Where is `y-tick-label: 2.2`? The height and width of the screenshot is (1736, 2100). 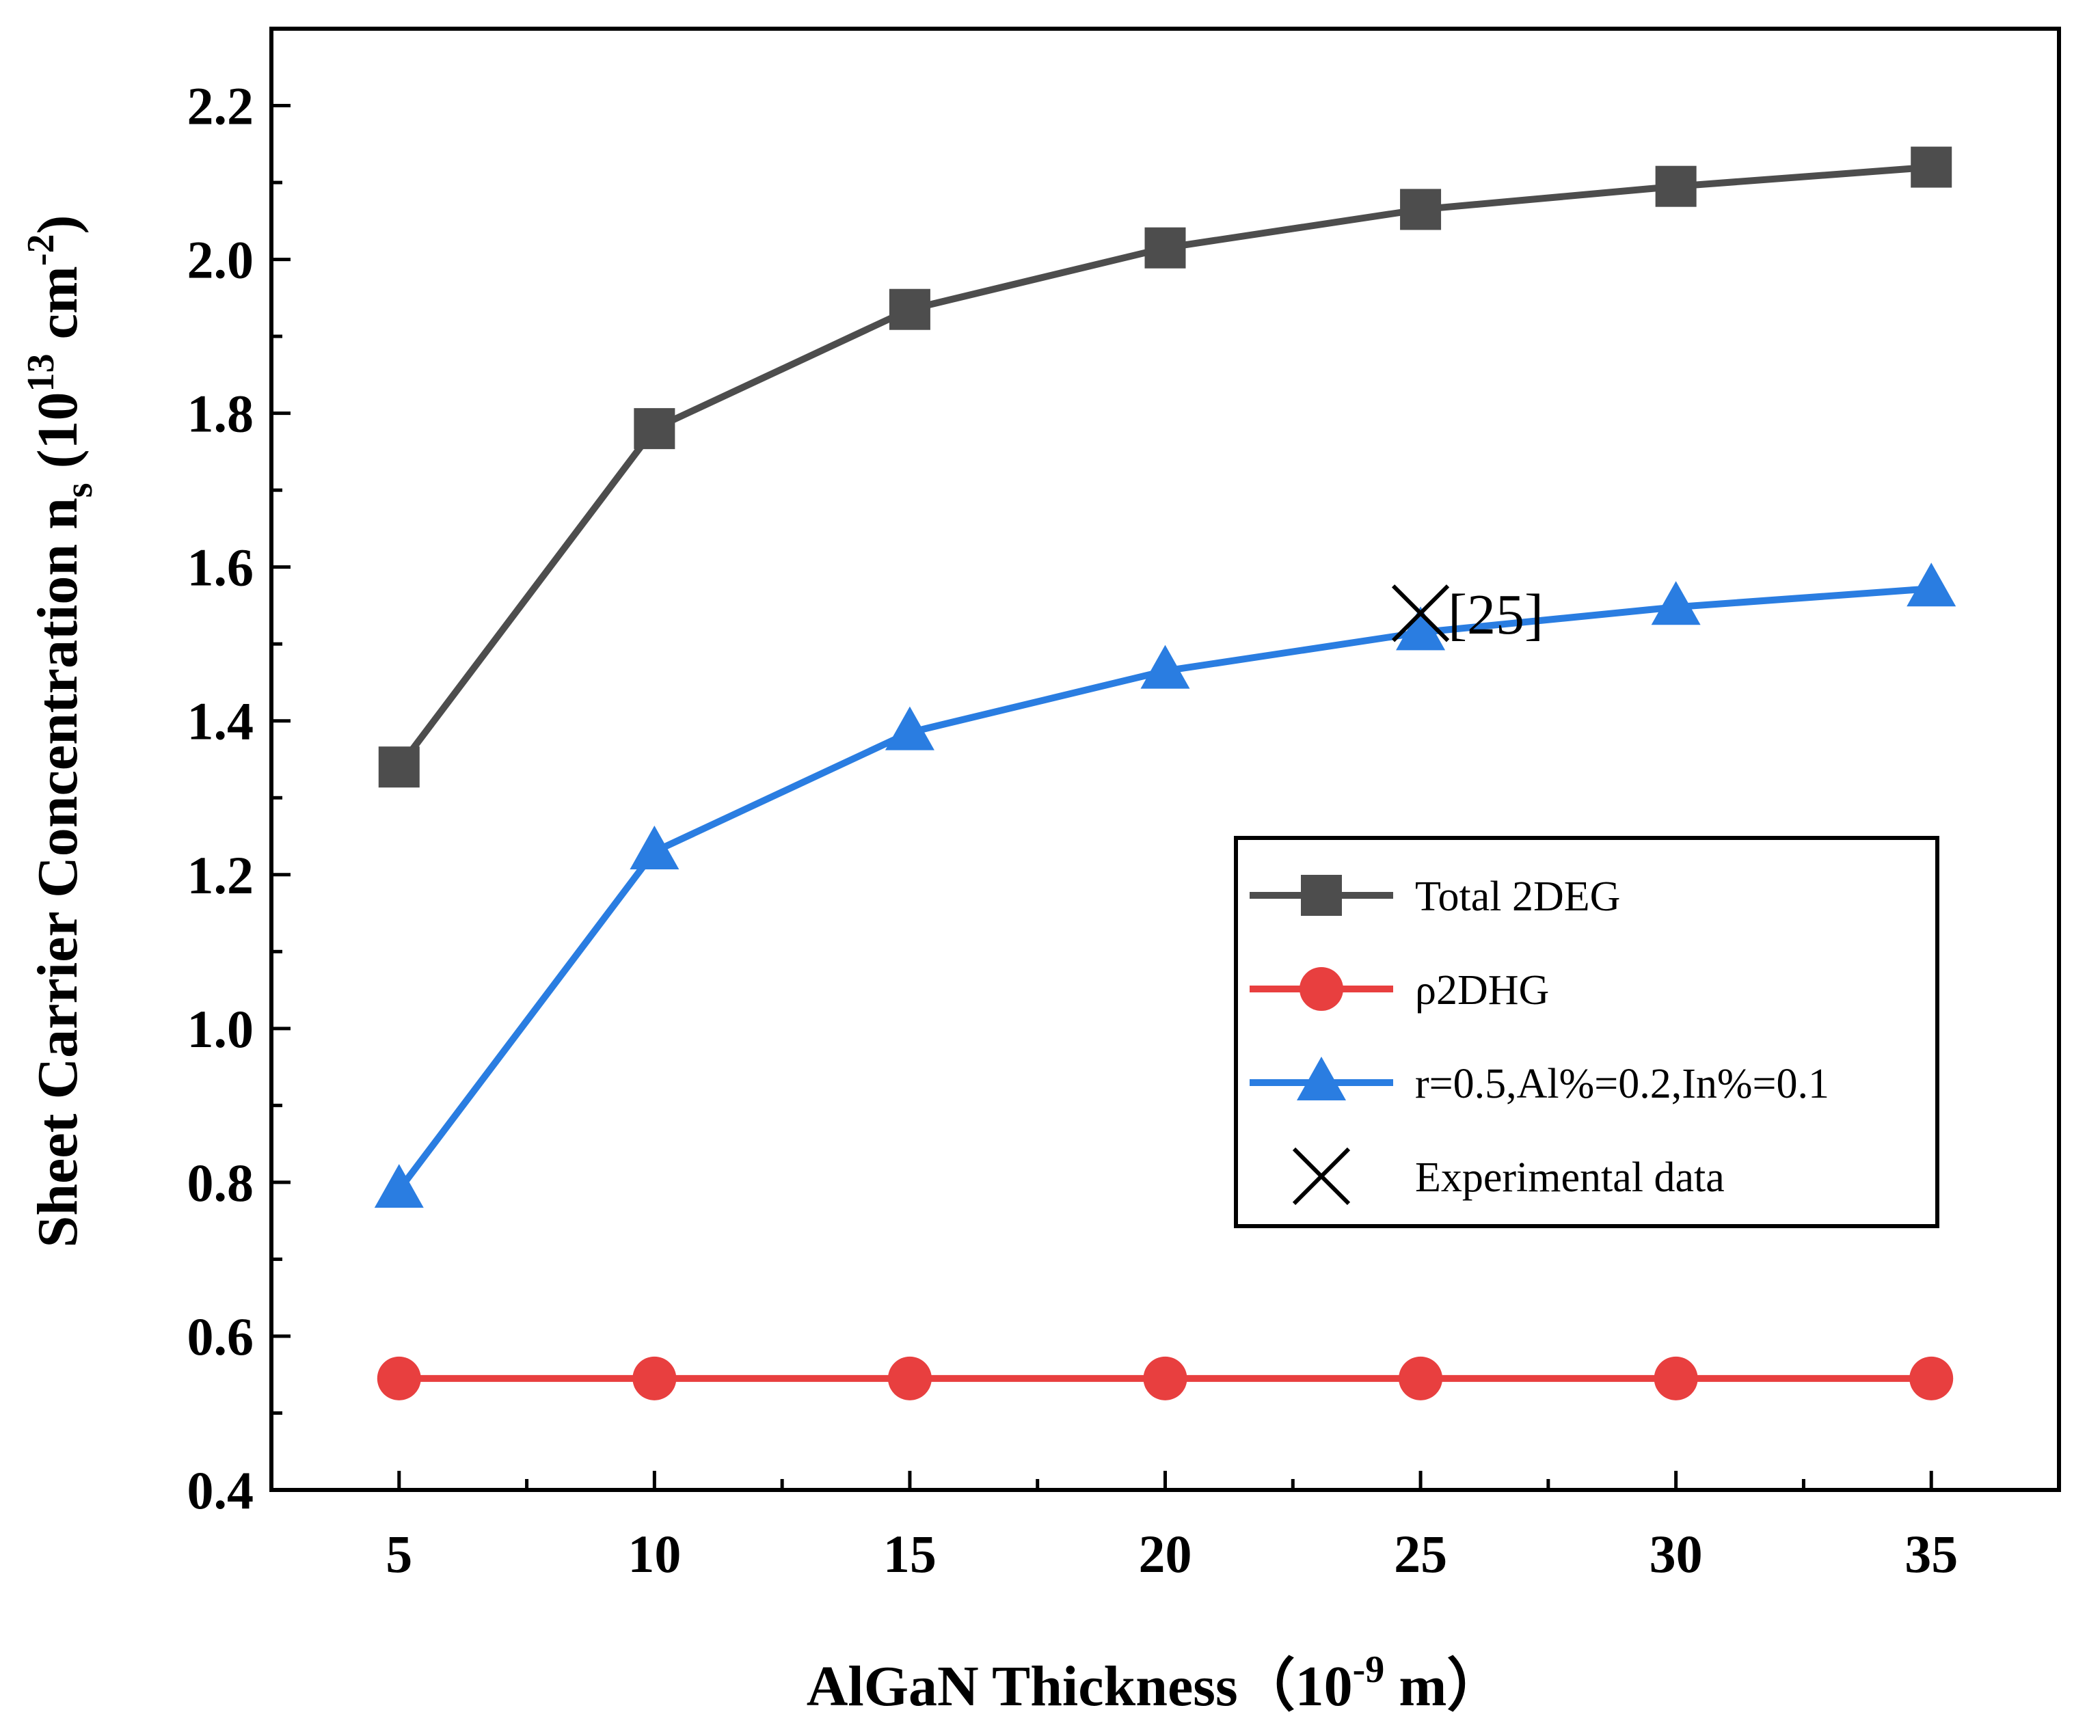
y-tick-label: 2.2 is located at coordinates (220, 106).